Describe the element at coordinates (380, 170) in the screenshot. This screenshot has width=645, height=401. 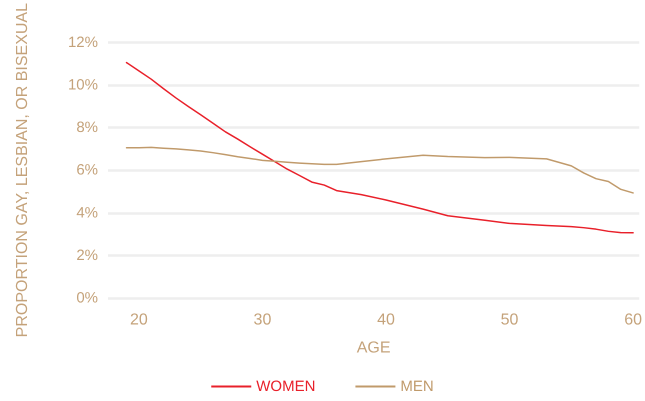
I see `line-series` at that location.